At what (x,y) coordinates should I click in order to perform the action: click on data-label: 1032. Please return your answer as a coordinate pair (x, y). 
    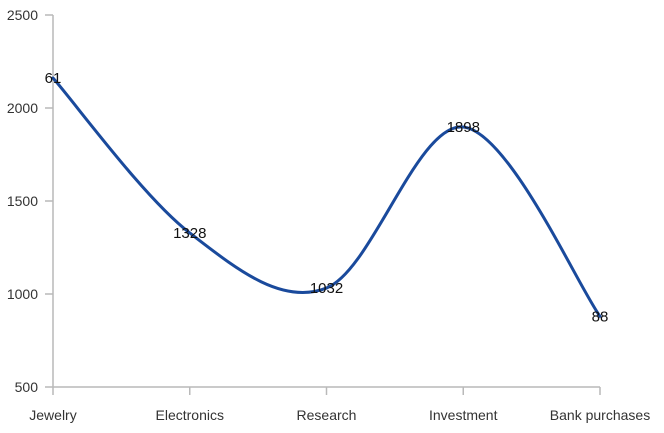
    Looking at the image, I should click on (326, 288).